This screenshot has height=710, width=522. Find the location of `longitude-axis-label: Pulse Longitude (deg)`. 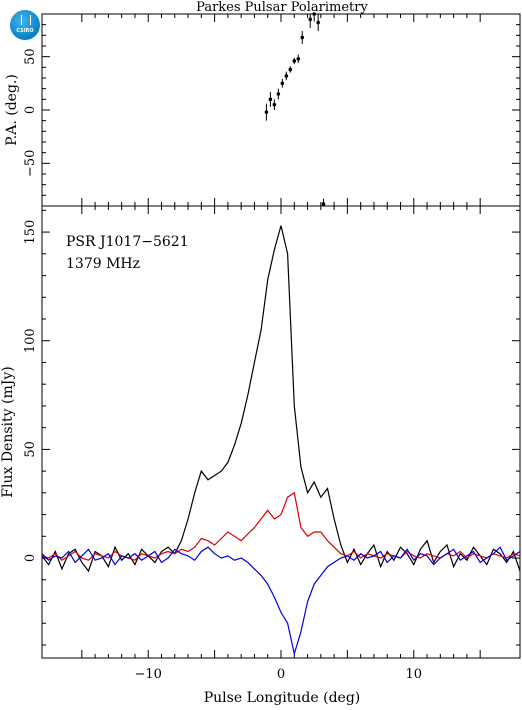

longitude-axis-label: Pulse Longitude (deg) is located at coordinates (282, 698).